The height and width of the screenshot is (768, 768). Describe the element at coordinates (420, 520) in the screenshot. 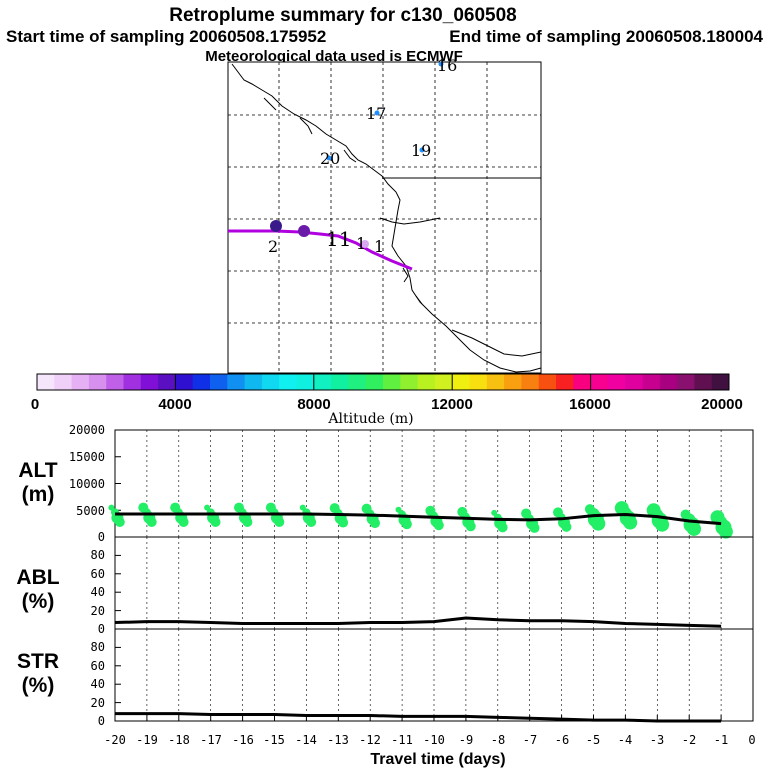

I see `alt-scatter-points` at that location.